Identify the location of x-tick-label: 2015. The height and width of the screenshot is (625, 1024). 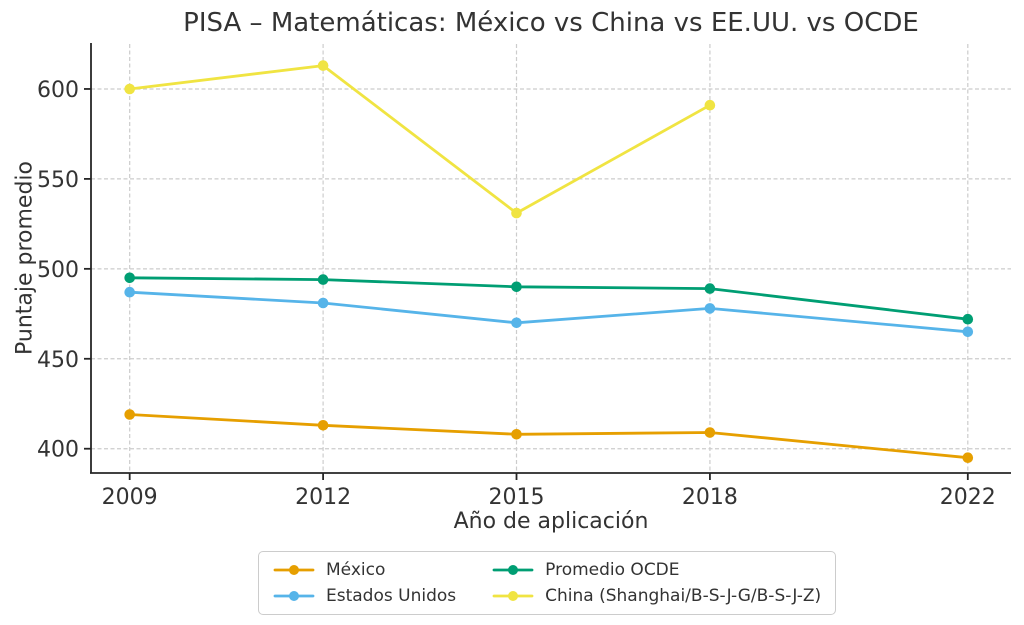
(517, 497).